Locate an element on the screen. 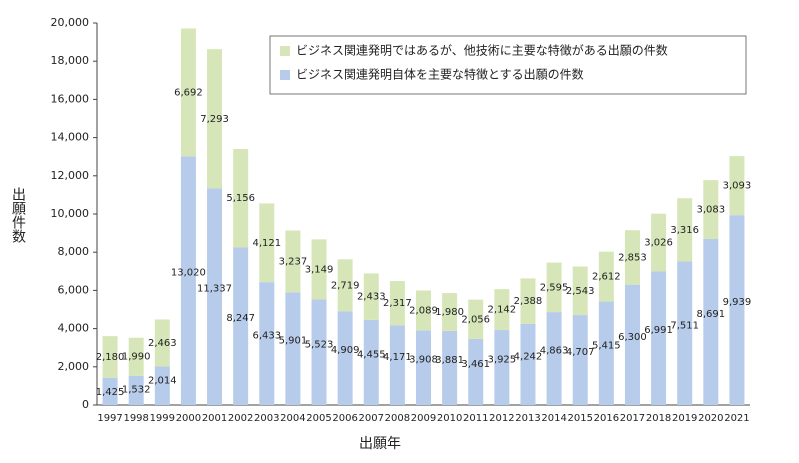 The height and width of the screenshot is (463, 799). x-tick-label: 2006 is located at coordinates (344, 418).